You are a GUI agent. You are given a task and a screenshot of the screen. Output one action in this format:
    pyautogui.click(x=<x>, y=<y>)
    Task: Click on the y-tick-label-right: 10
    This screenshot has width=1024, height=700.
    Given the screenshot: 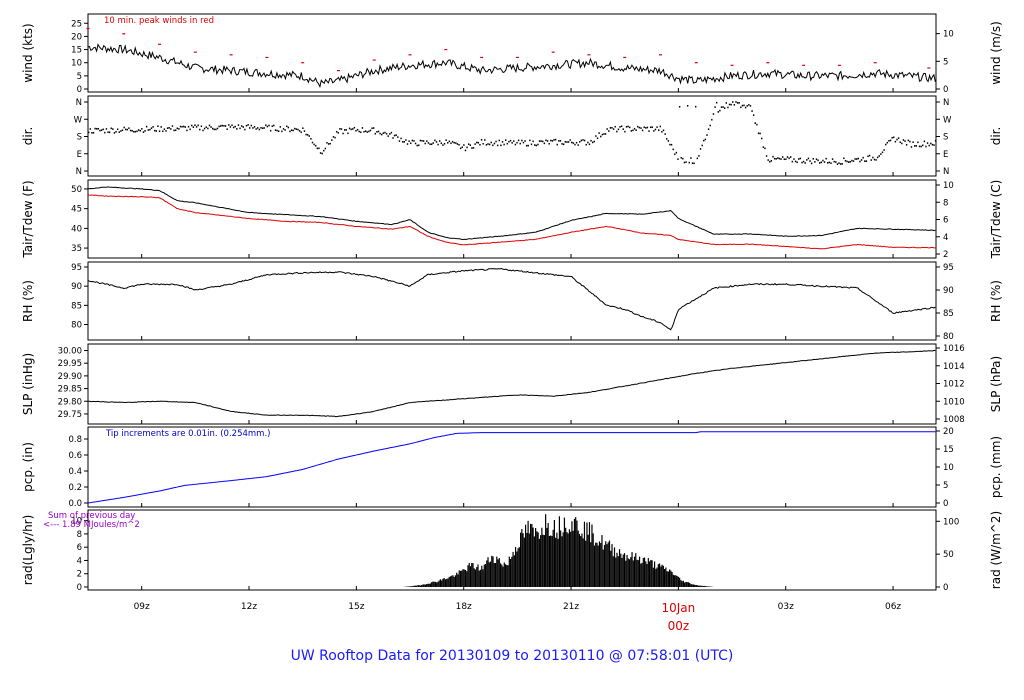 What is the action you would take?
    pyautogui.click(x=948, y=35)
    